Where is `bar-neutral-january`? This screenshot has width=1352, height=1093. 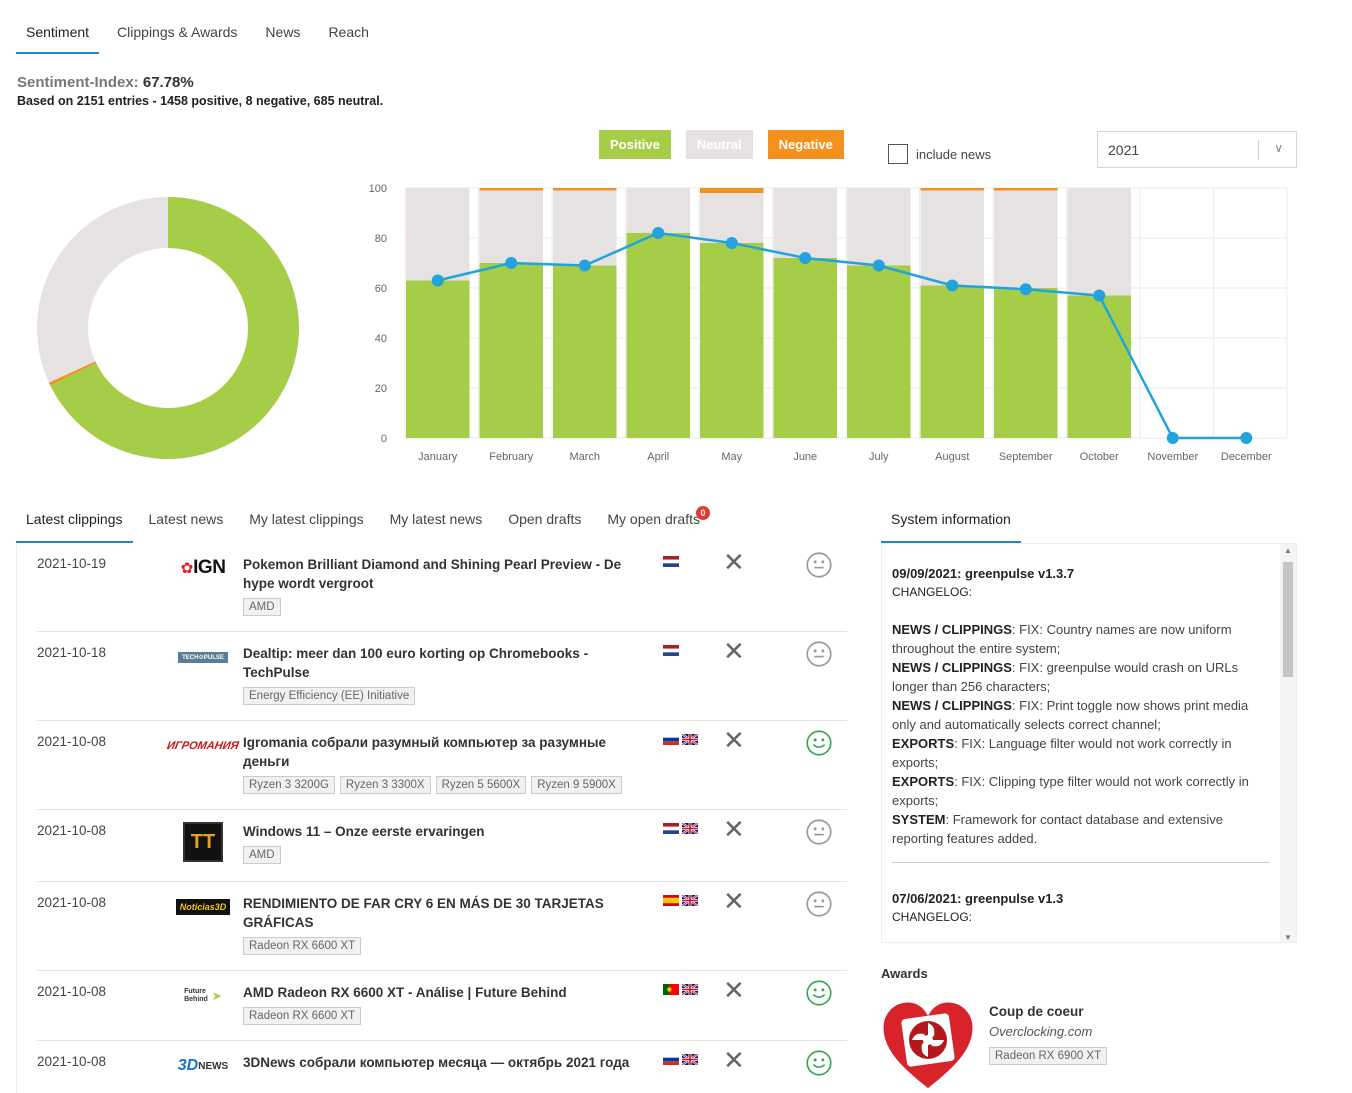
bar-neutral-january is located at coordinates (438, 234).